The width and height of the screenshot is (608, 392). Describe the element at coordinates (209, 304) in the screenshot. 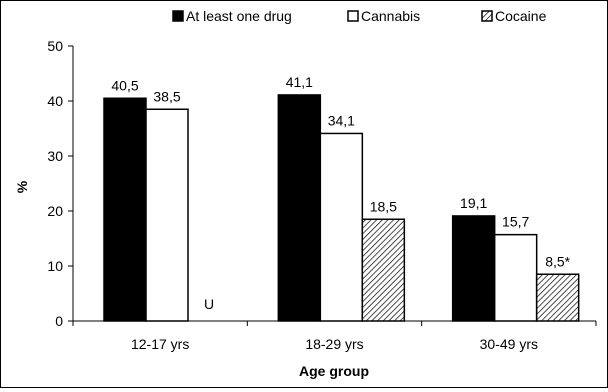

I see `data-label: U` at that location.